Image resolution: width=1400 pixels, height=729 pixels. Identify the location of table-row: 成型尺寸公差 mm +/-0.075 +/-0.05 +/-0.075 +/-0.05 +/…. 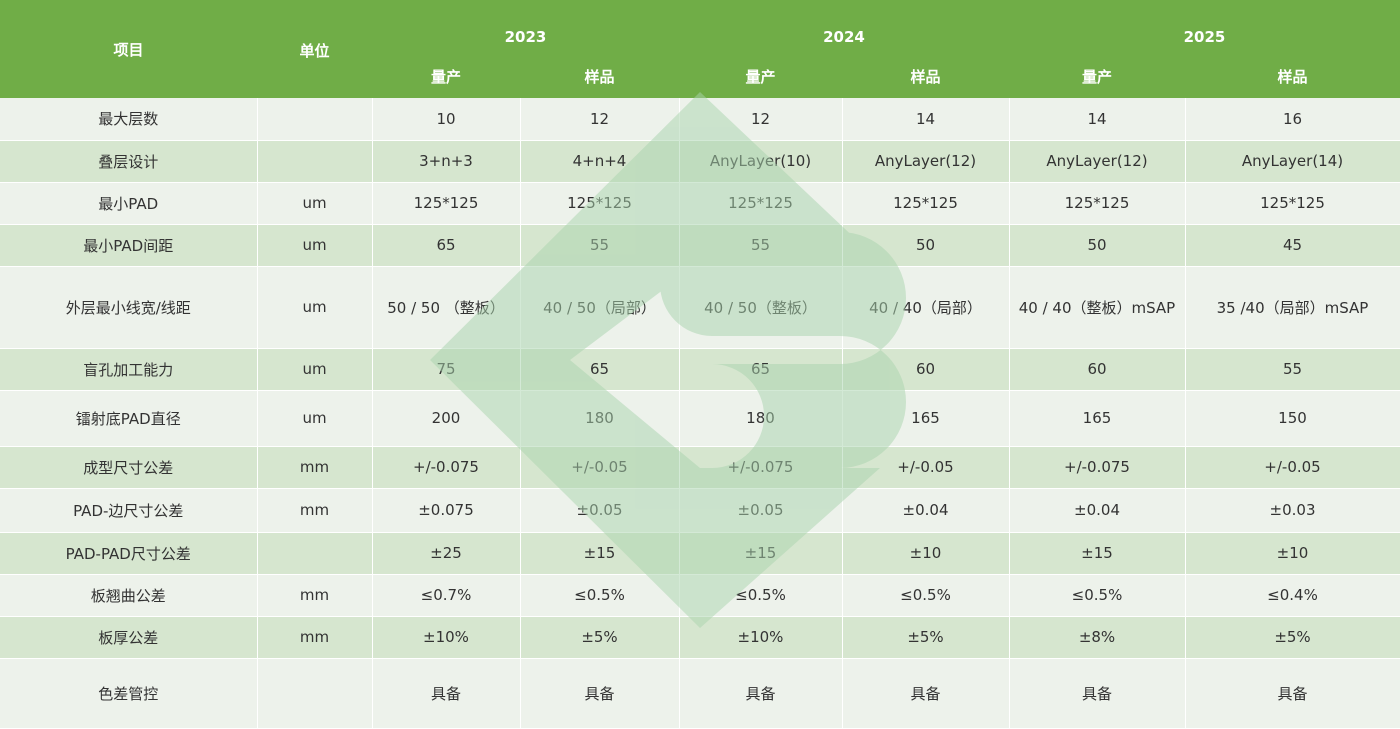
(700, 467).